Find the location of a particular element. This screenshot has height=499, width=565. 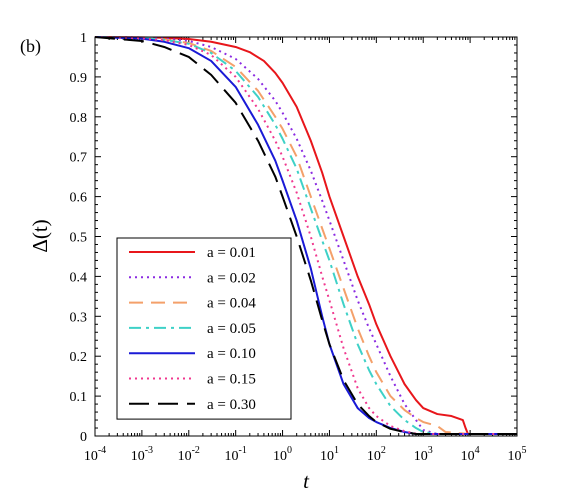

x-tick-label: 10⁴ is located at coordinates (470, 454).